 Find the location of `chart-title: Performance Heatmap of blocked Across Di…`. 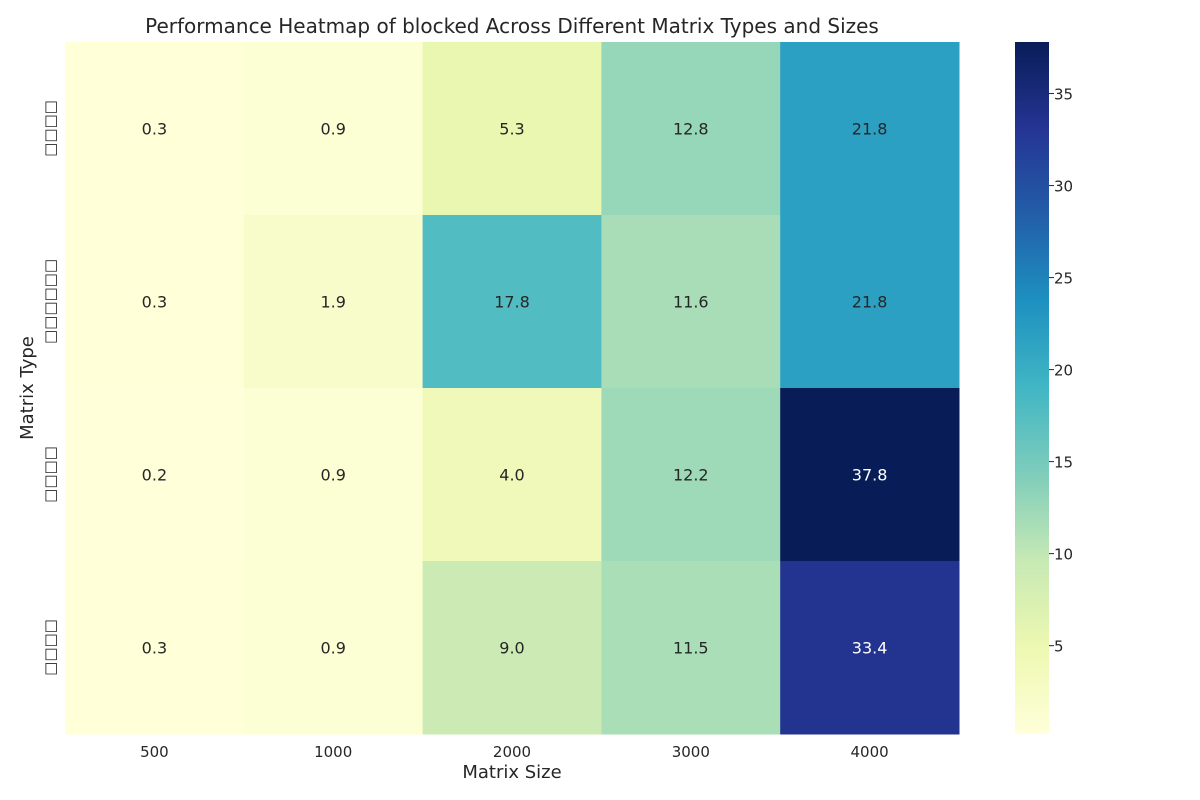

chart-title: Performance Heatmap of blocked Across Di… is located at coordinates (512, 26).